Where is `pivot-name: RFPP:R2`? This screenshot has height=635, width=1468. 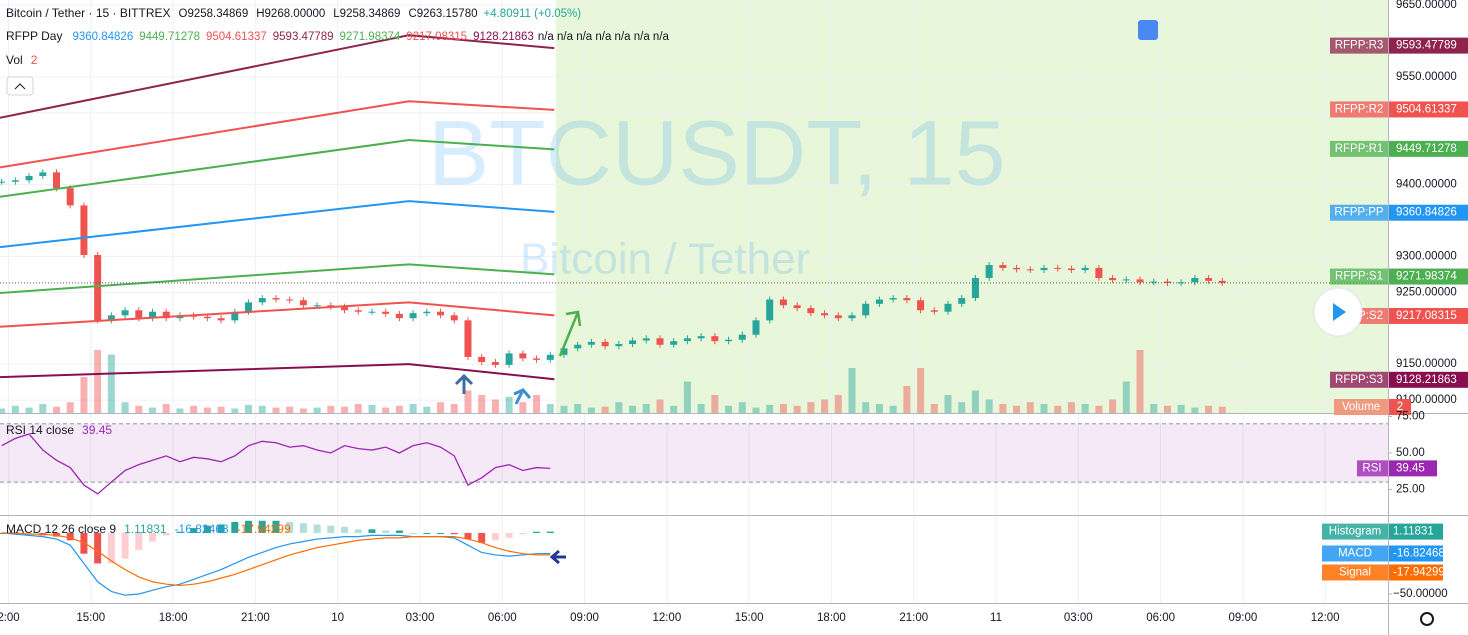 pivot-name: RFPP:R2 is located at coordinates (1359, 109).